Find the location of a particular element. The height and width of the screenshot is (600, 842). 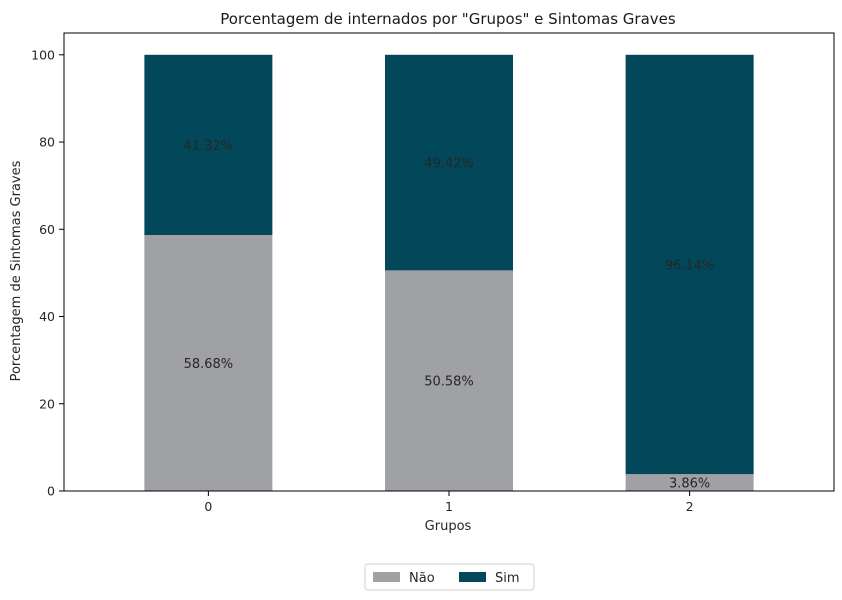

data-label: 41.32% is located at coordinates (209, 146).